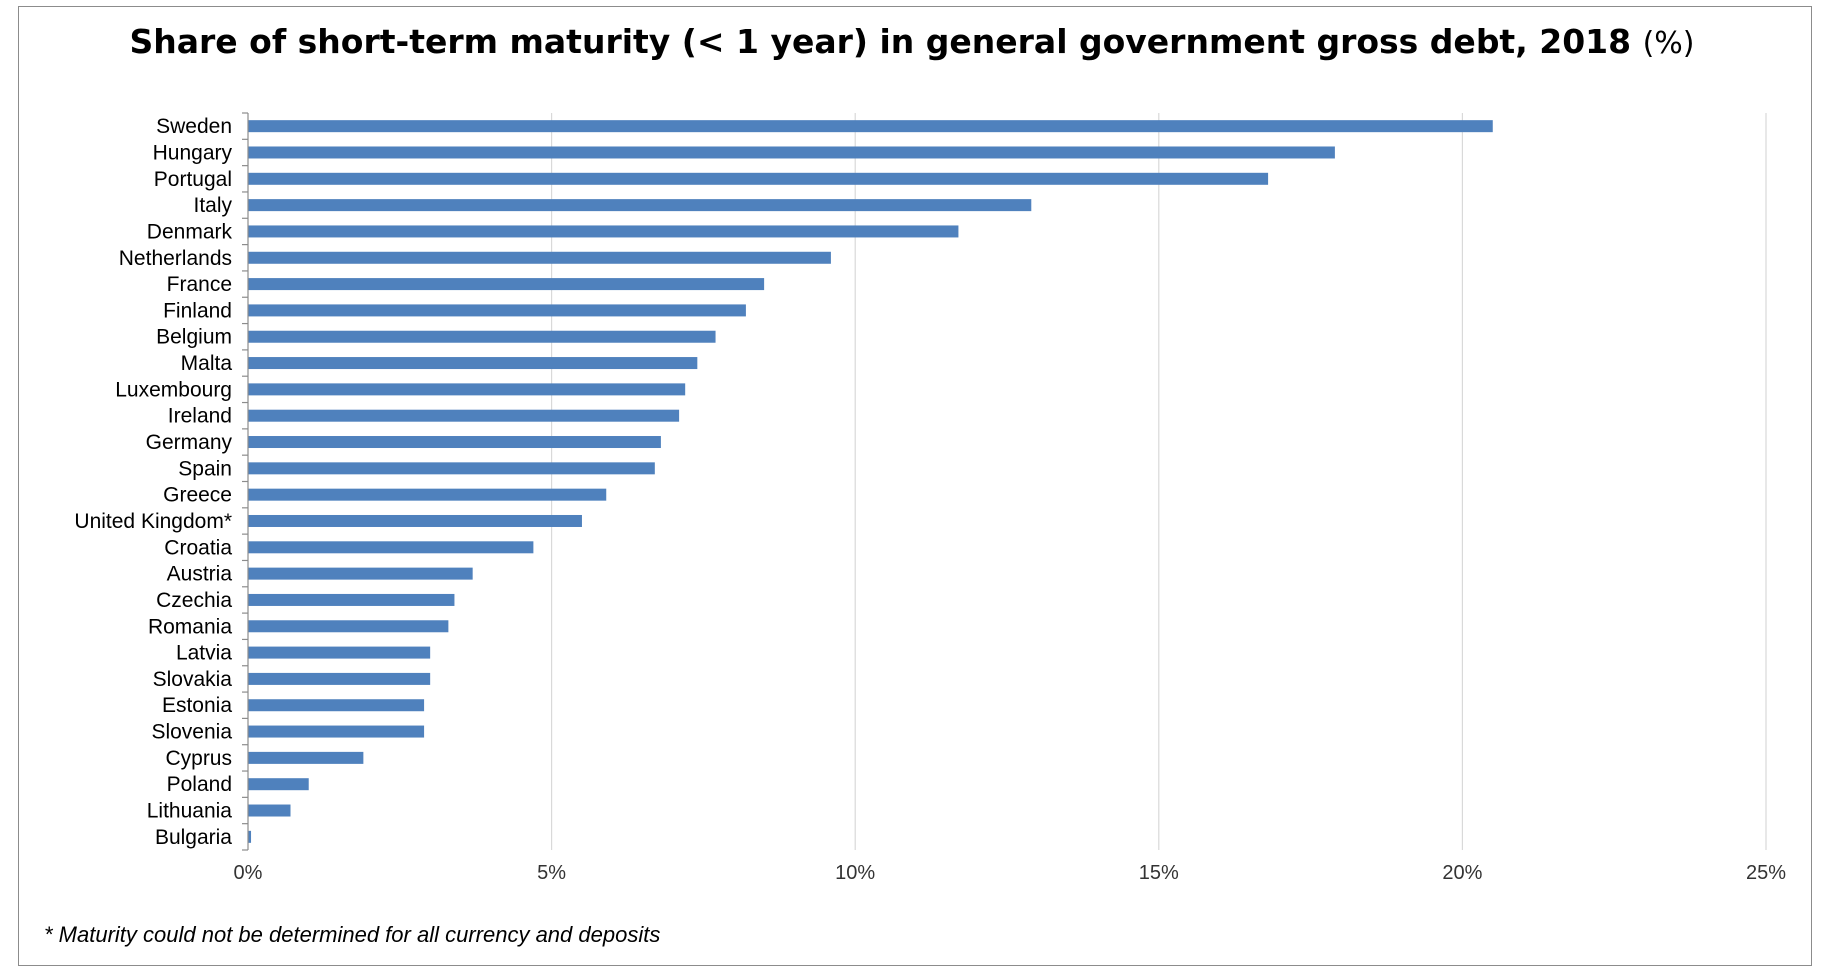  What do you see at coordinates (193, 179) in the screenshot?
I see `category-label: Portugal` at bounding box center [193, 179].